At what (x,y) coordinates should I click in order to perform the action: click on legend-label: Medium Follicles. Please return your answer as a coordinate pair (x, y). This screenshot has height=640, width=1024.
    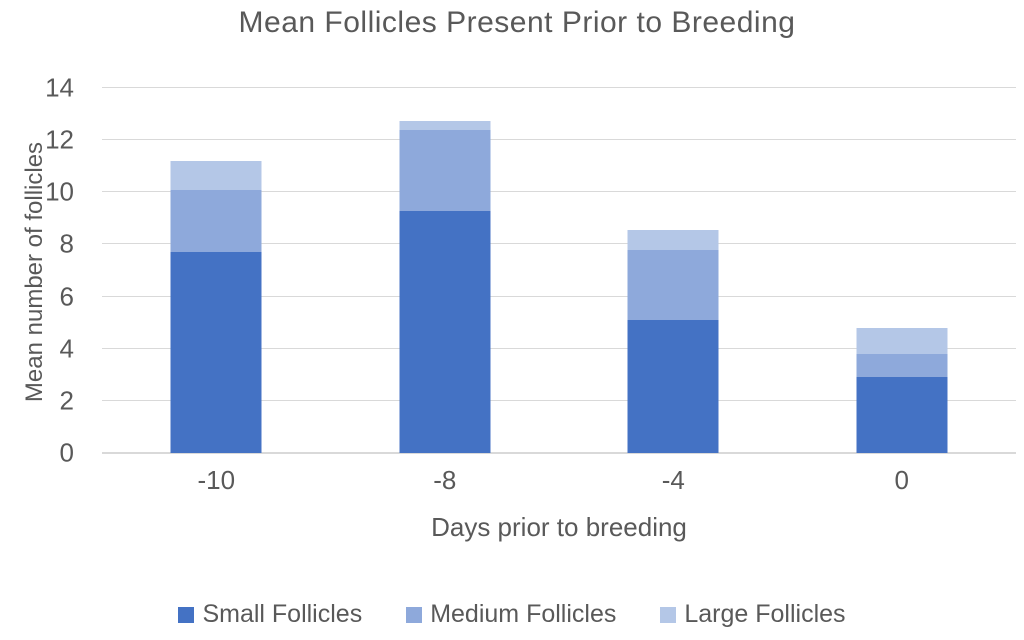
    Looking at the image, I should click on (523, 614).